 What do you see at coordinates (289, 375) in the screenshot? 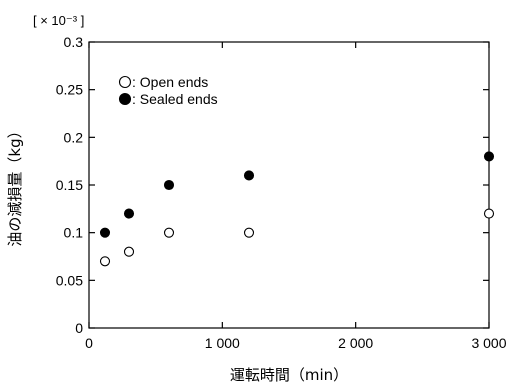
I see `x-axis-title: 運転時間（min）` at bounding box center [289, 375].